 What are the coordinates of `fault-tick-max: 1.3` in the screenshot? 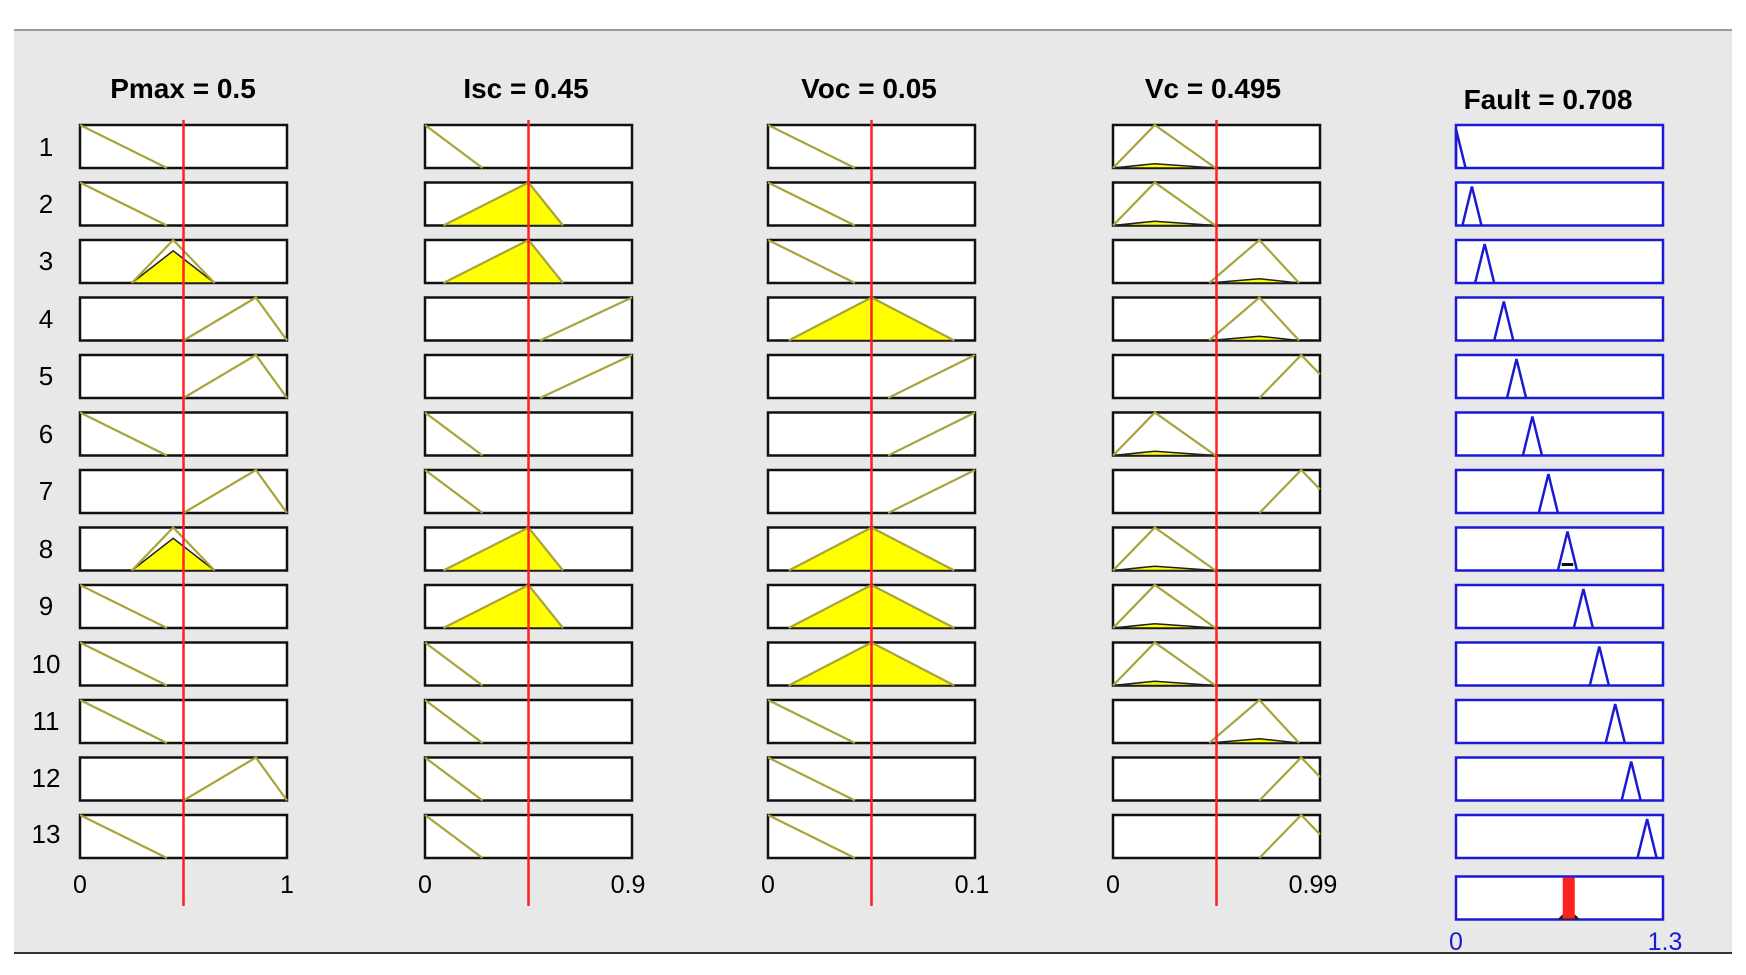 It's located at (1665, 942).